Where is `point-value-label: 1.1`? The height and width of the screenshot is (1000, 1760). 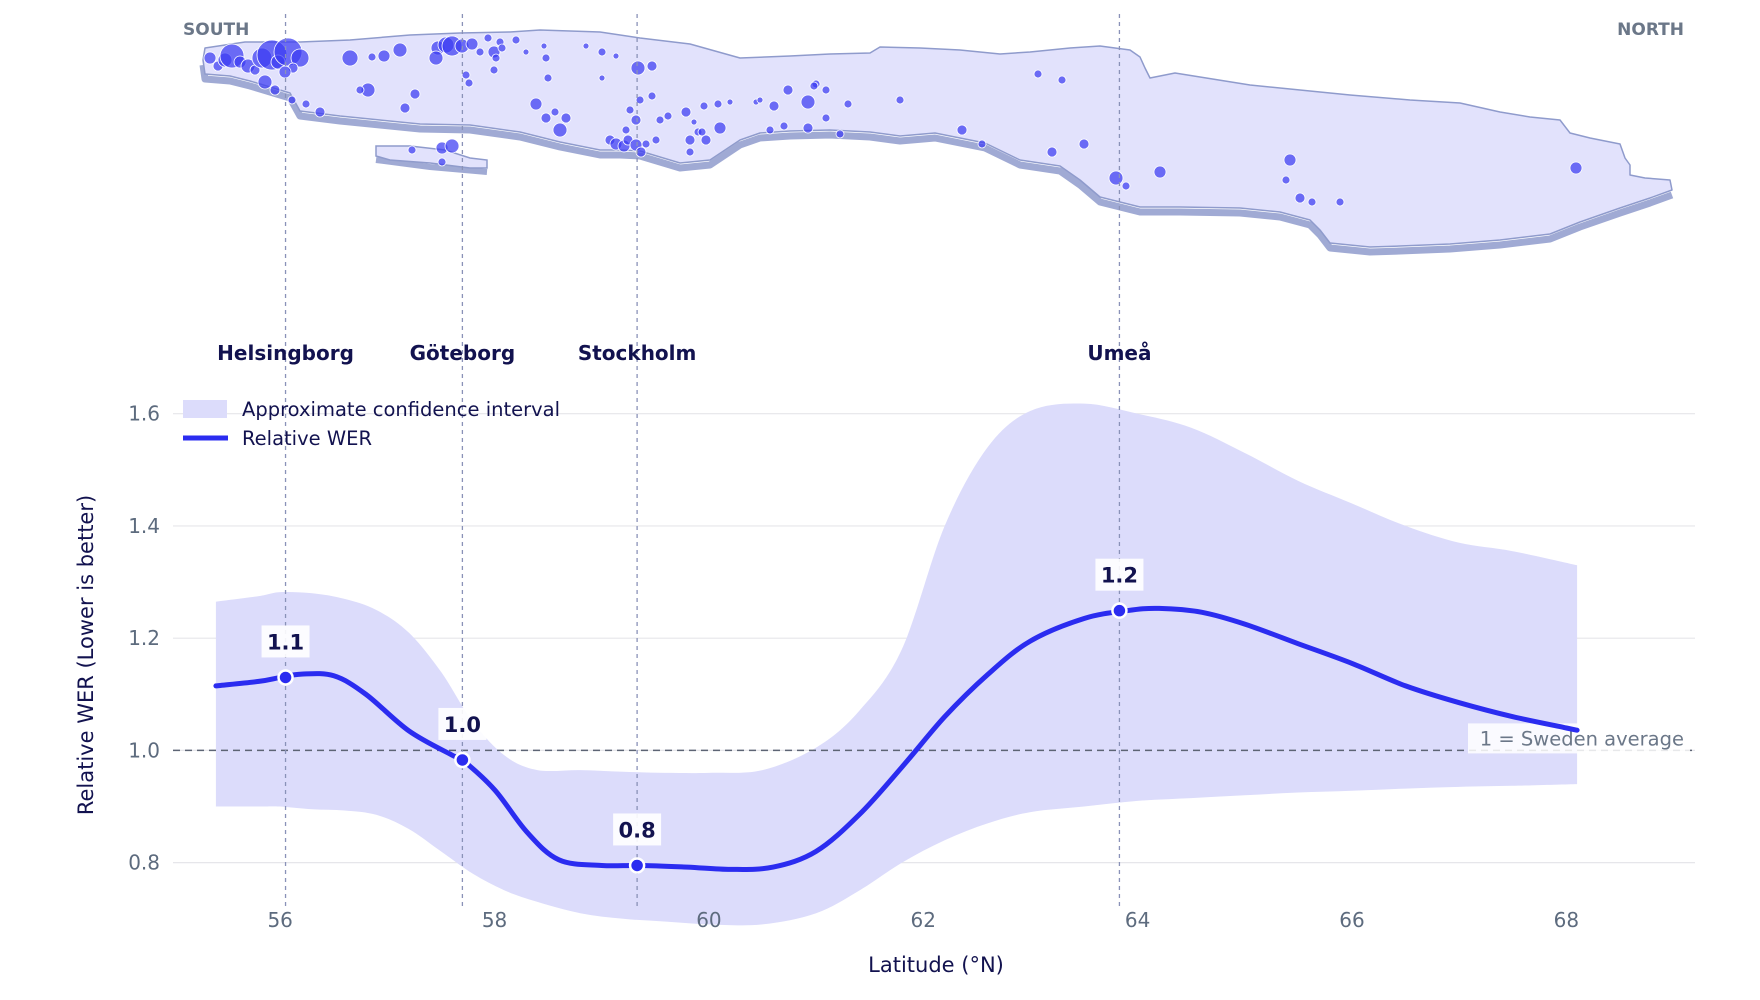 point-value-label: 1.1 is located at coordinates (285, 642).